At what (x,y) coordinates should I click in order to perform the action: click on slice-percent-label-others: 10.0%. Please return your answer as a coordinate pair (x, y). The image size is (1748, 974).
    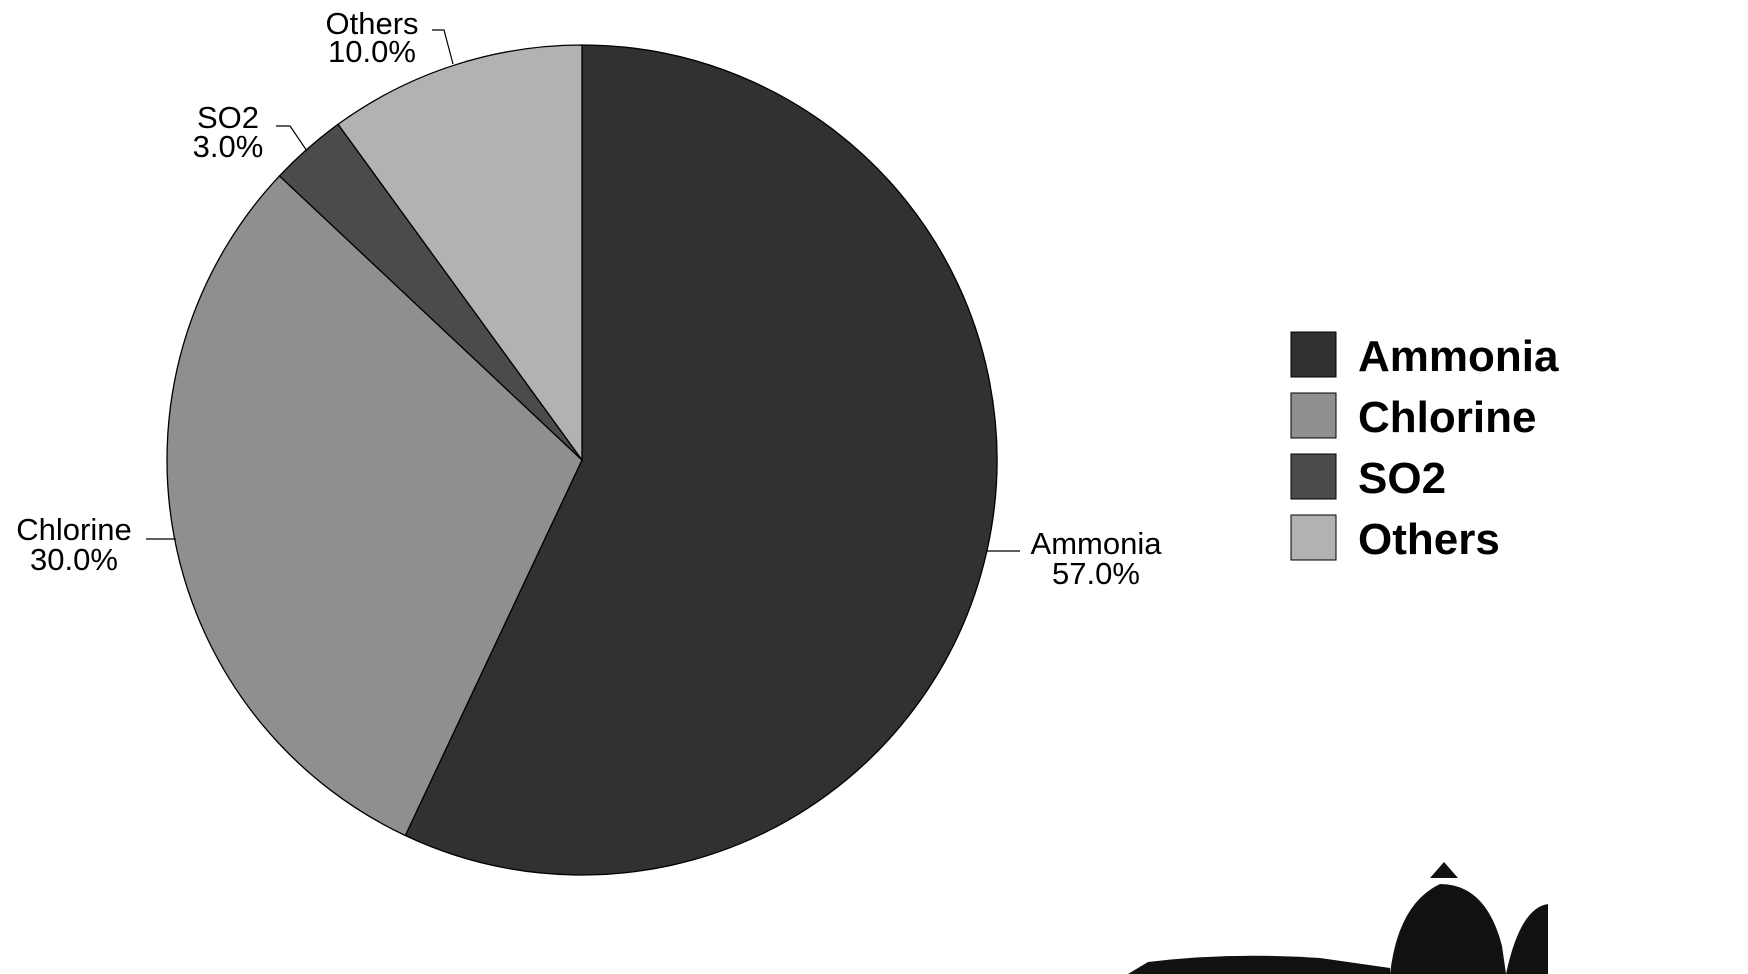
    Looking at the image, I should click on (372, 51).